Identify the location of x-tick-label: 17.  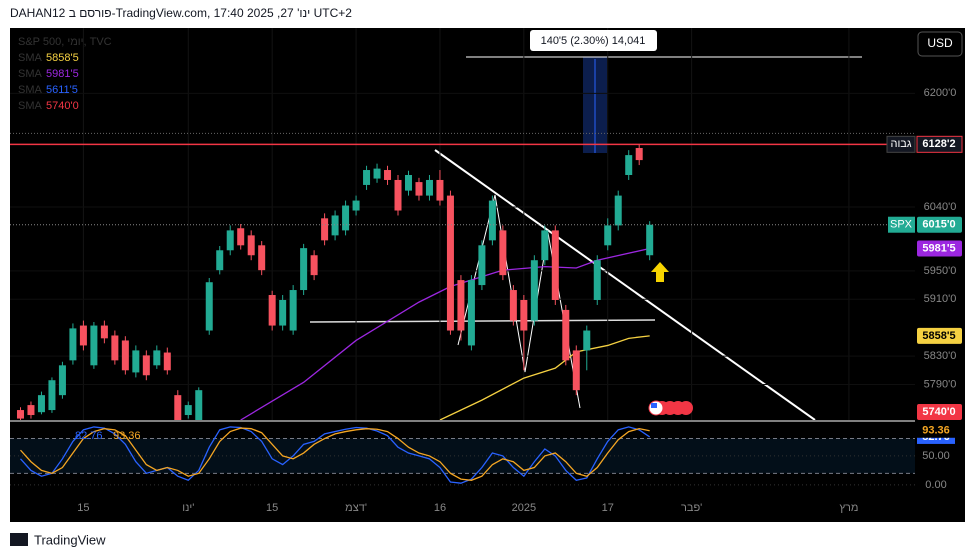
(608, 508).